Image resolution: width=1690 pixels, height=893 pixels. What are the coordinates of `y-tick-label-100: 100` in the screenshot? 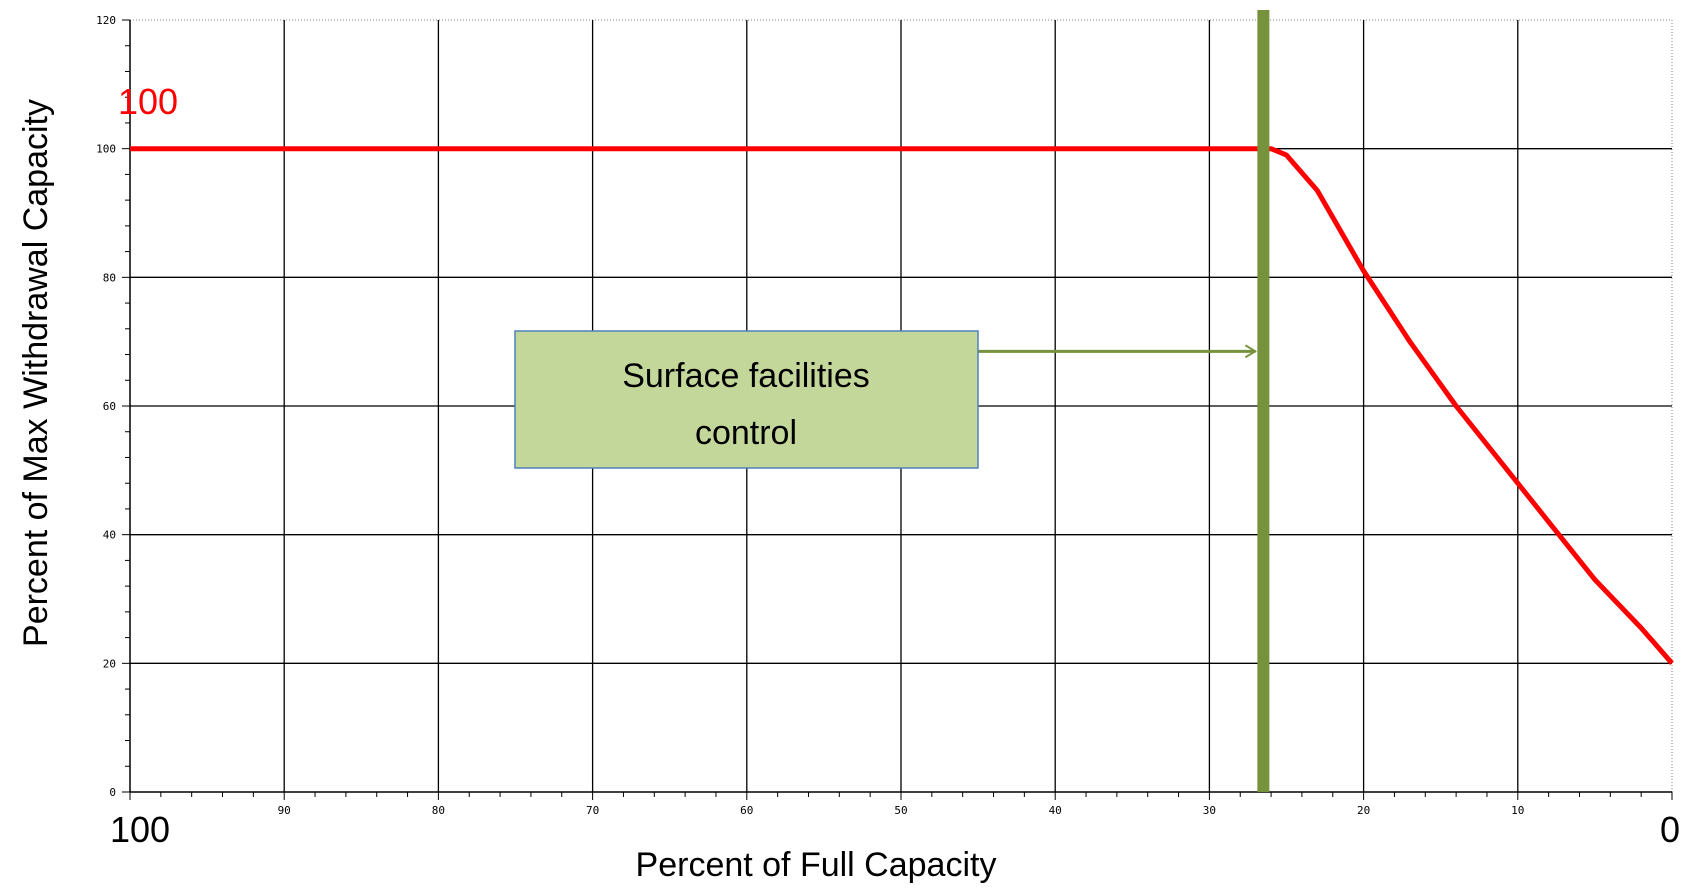 It's located at (106, 149).